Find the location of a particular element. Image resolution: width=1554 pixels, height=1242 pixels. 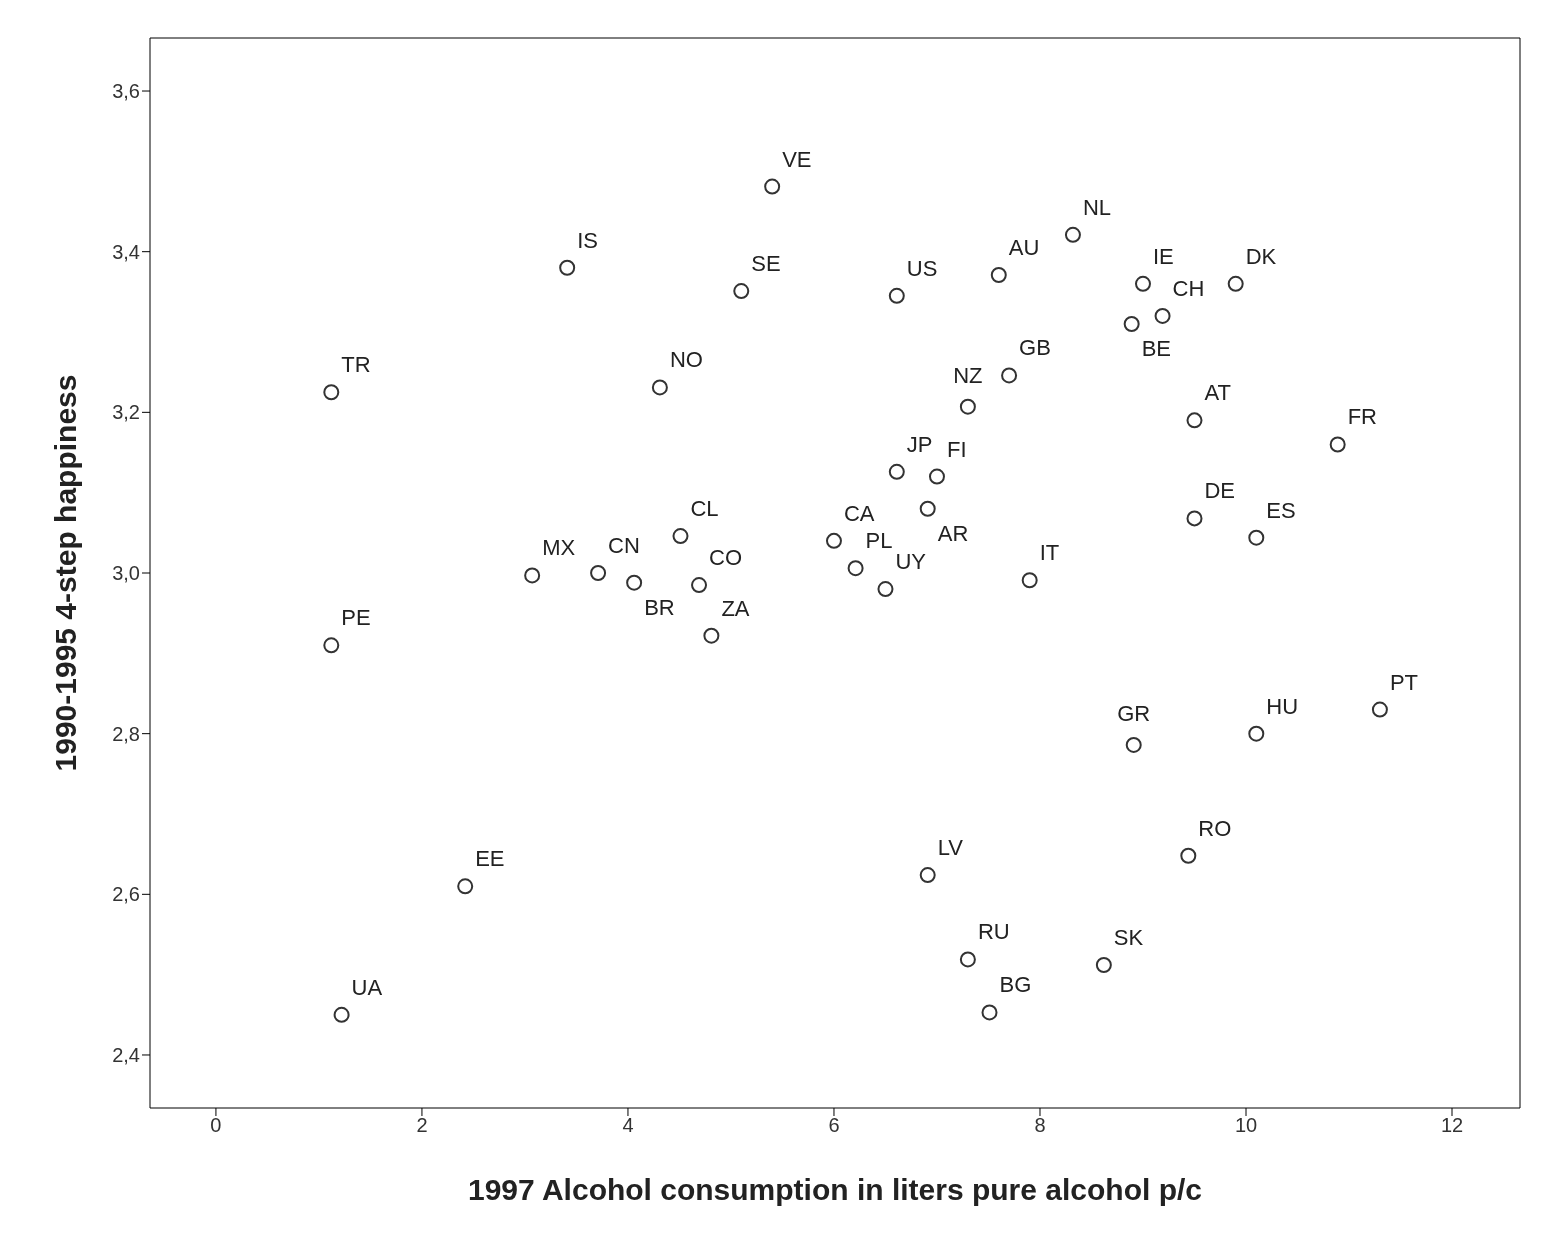

annotation: PL is located at coordinates (879, 541).